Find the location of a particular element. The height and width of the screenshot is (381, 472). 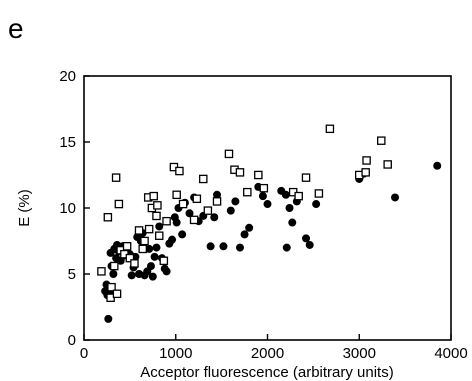

x-axis-ticks: 0 1000 2000 3000 4000 is located at coordinates (274, 348).